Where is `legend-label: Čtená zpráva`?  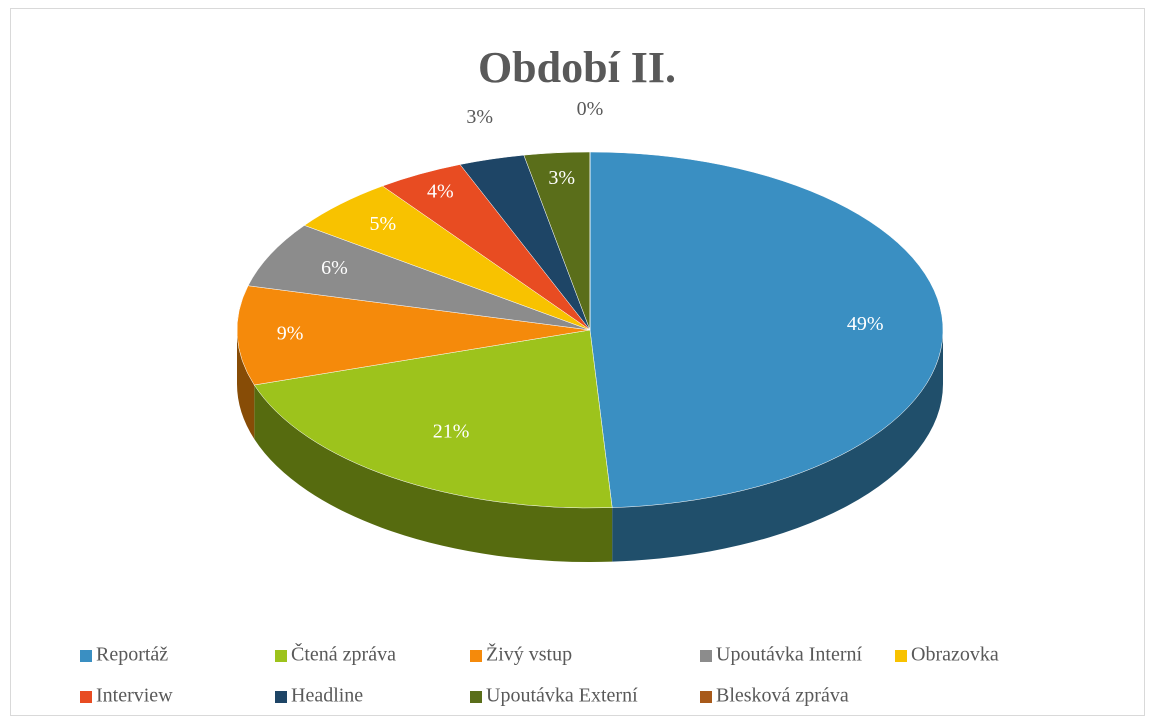
legend-label: Čtená zpráva is located at coordinates (343, 654).